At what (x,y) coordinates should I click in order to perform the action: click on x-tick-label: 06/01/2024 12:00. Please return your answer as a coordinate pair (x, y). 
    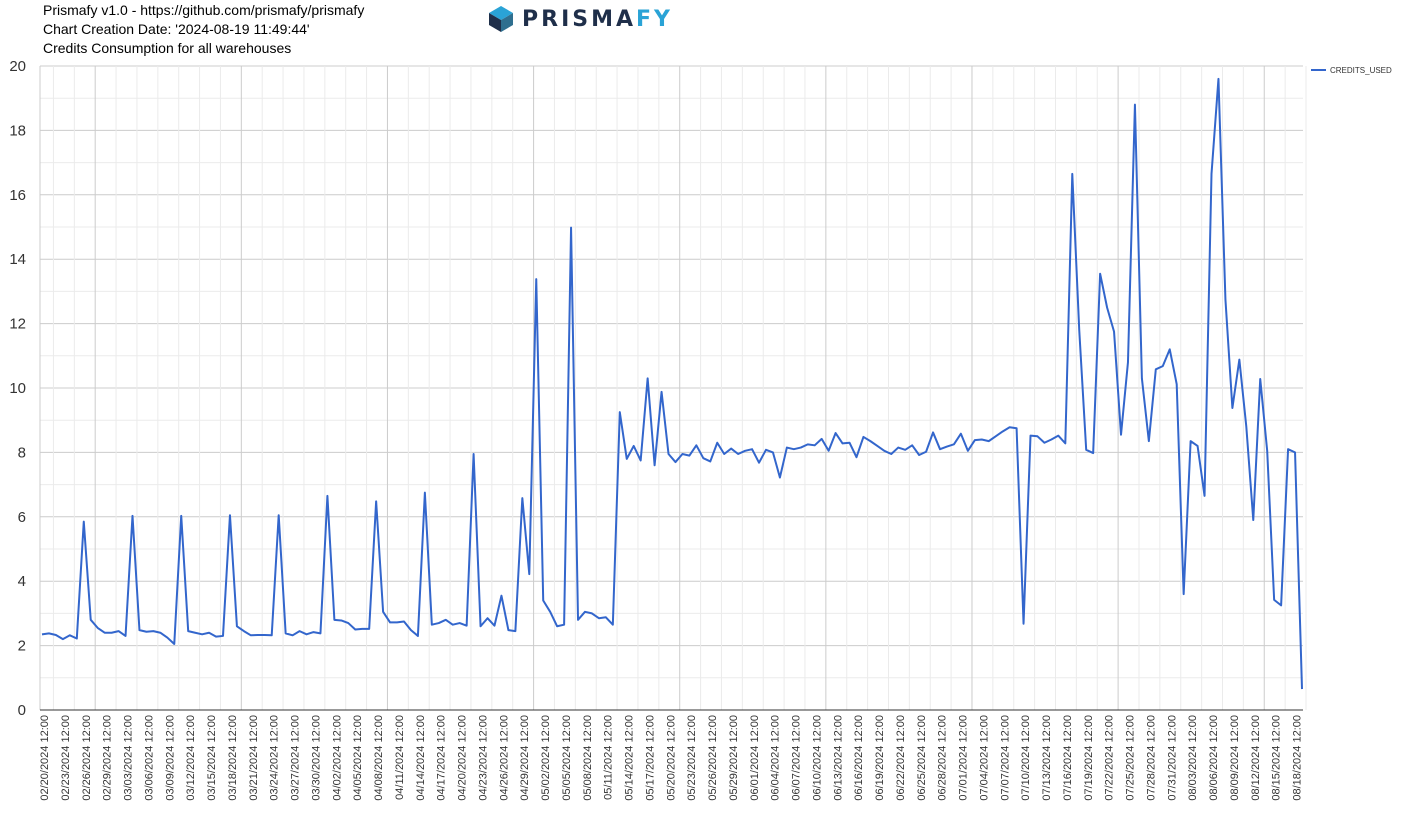
    Looking at the image, I should click on (755, 758).